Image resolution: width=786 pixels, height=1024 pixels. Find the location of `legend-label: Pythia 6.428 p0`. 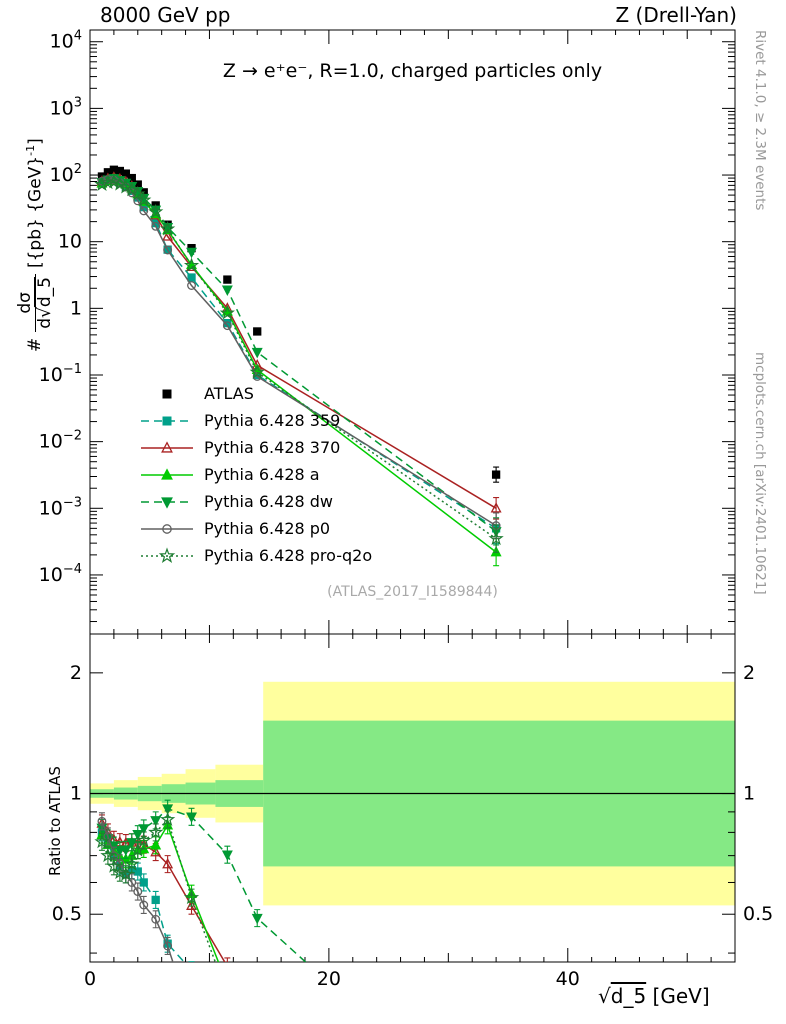

legend-label: Pythia 6.428 p0 is located at coordinates (267, 528).